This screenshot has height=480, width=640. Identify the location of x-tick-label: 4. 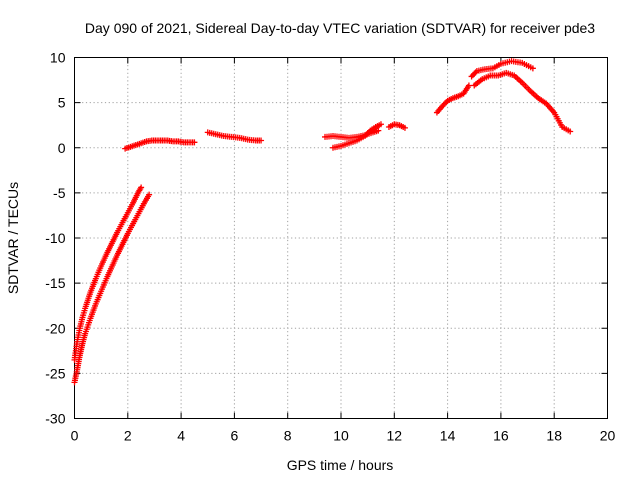
(181, 436).